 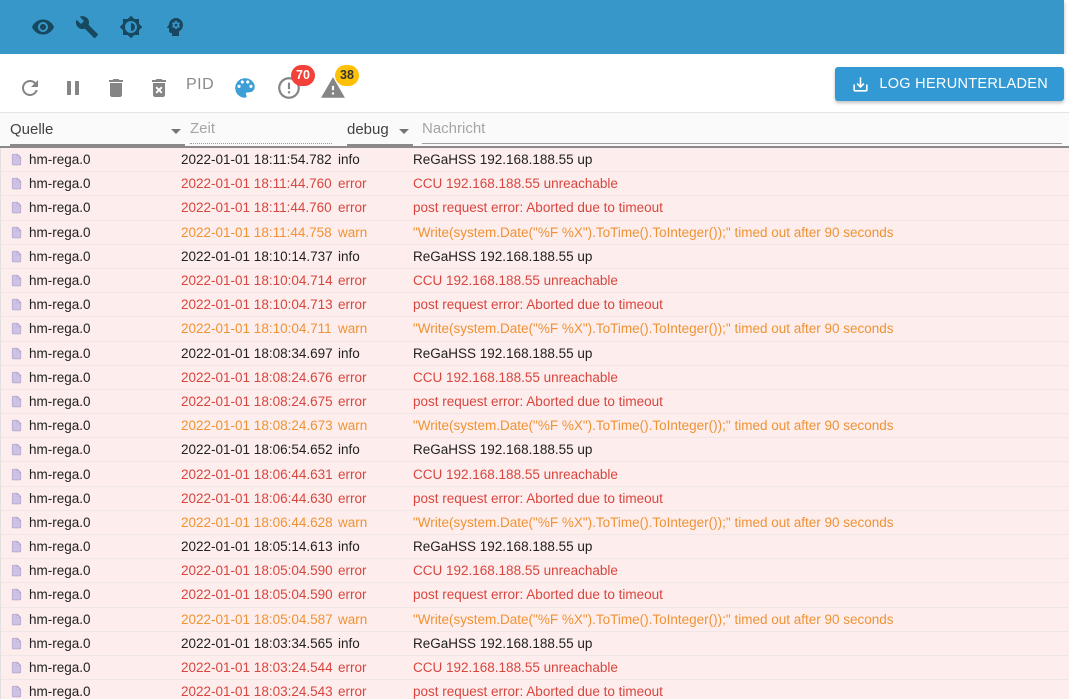 I want to click on clear-log-button, so click(x=116, y=88).